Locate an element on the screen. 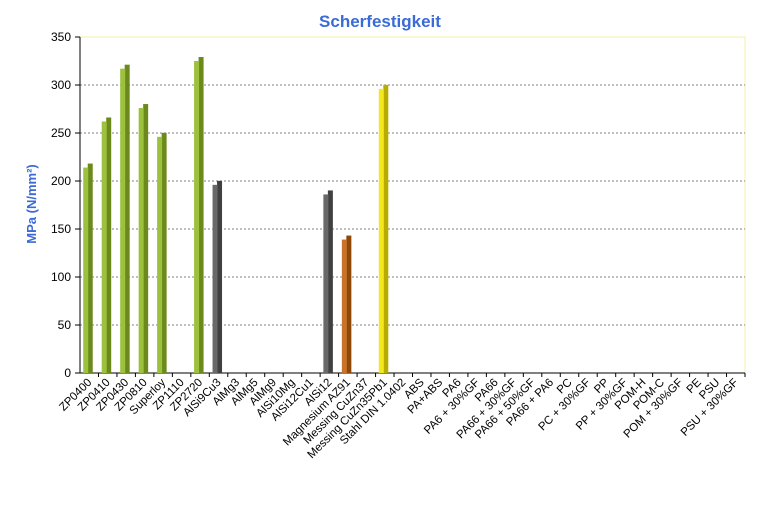 This screenshot has height=512, width=760. y-tick-label: 250 is located at coordinates (61, 133).